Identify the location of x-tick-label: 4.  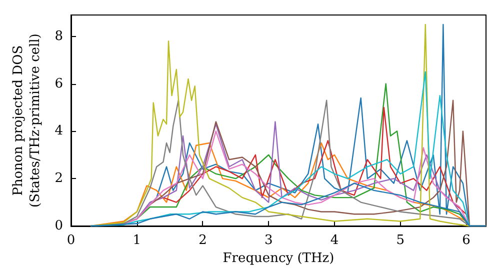
(334, 240).